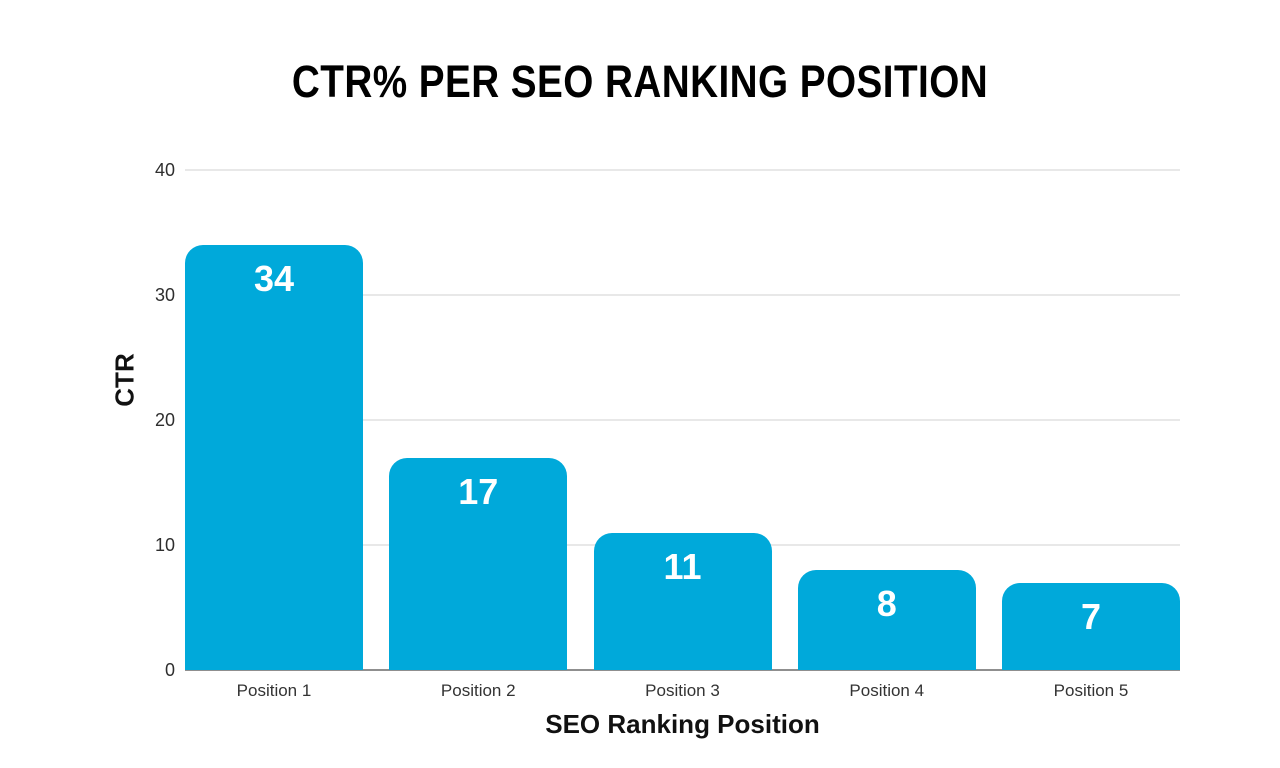 The image size is (1280, 768). Describe the element at coordinates (478, 491) in the screenshot. I see `bar-value-label: 17` at that location.